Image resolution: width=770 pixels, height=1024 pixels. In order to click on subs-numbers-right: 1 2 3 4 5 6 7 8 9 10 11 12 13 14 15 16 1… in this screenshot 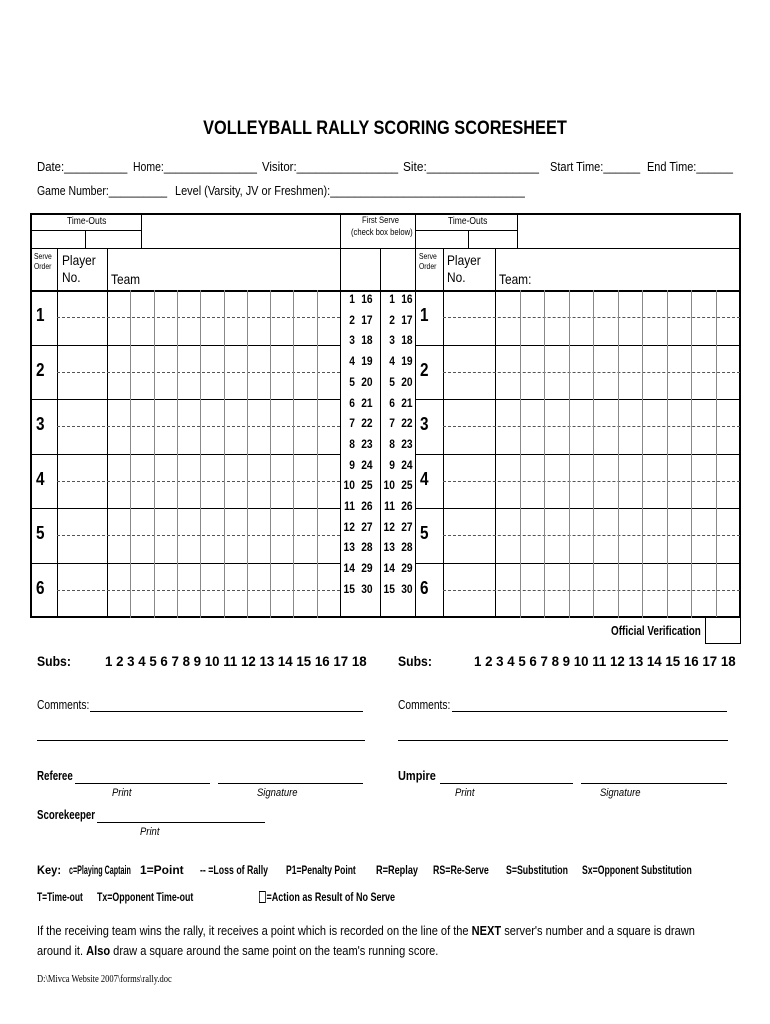, I will do `click(605, 661)`.